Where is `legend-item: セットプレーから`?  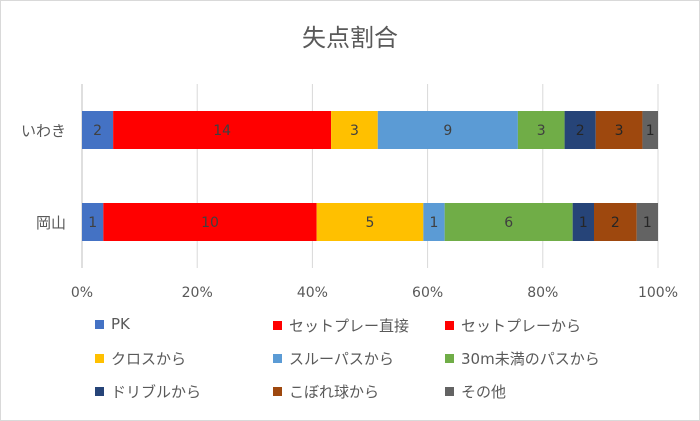 legend-item: セットプレーから is located at coordinates (513, 325).